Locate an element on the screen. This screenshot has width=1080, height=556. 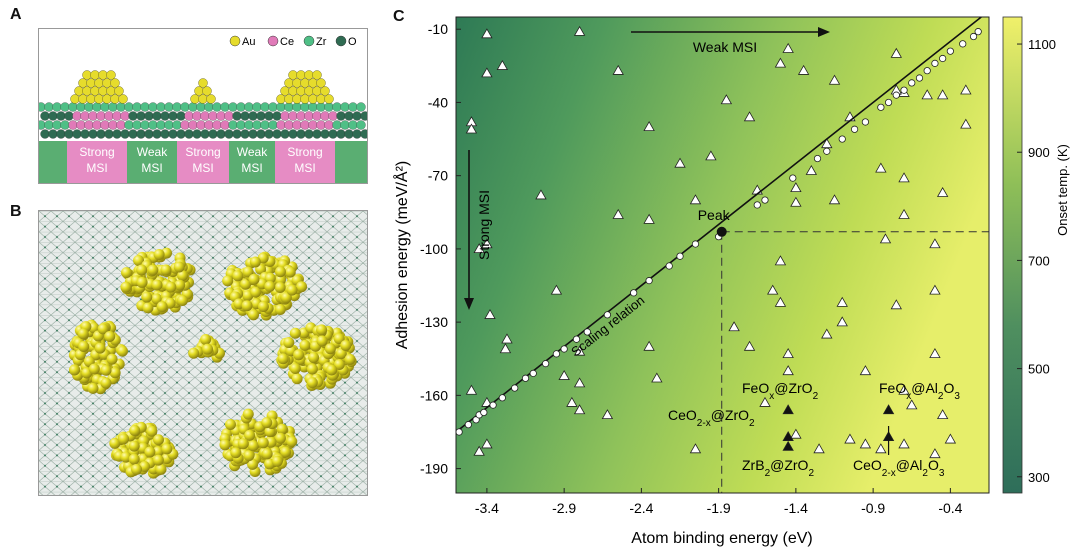
strong-msi-arrowhead is located at coordinates (469, 304).